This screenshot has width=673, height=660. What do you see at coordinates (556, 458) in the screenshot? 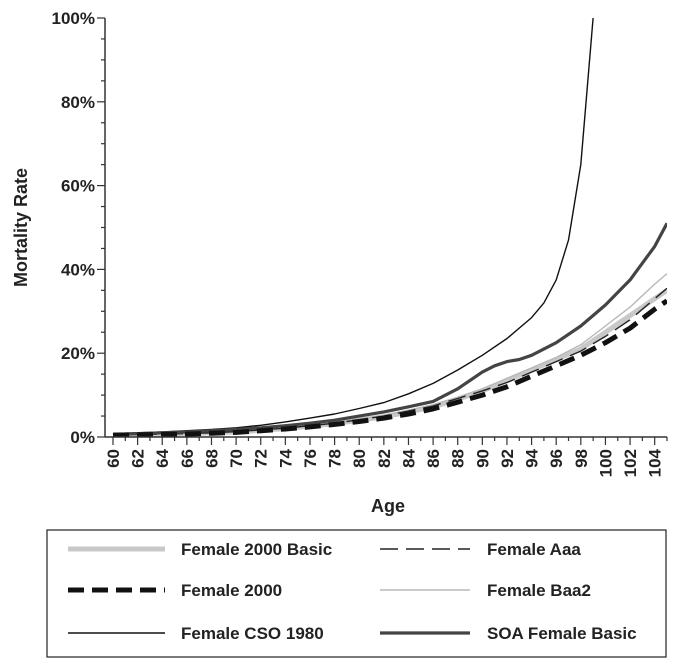
I see `x-tick-label: 96` at bounding box center [556, 458].